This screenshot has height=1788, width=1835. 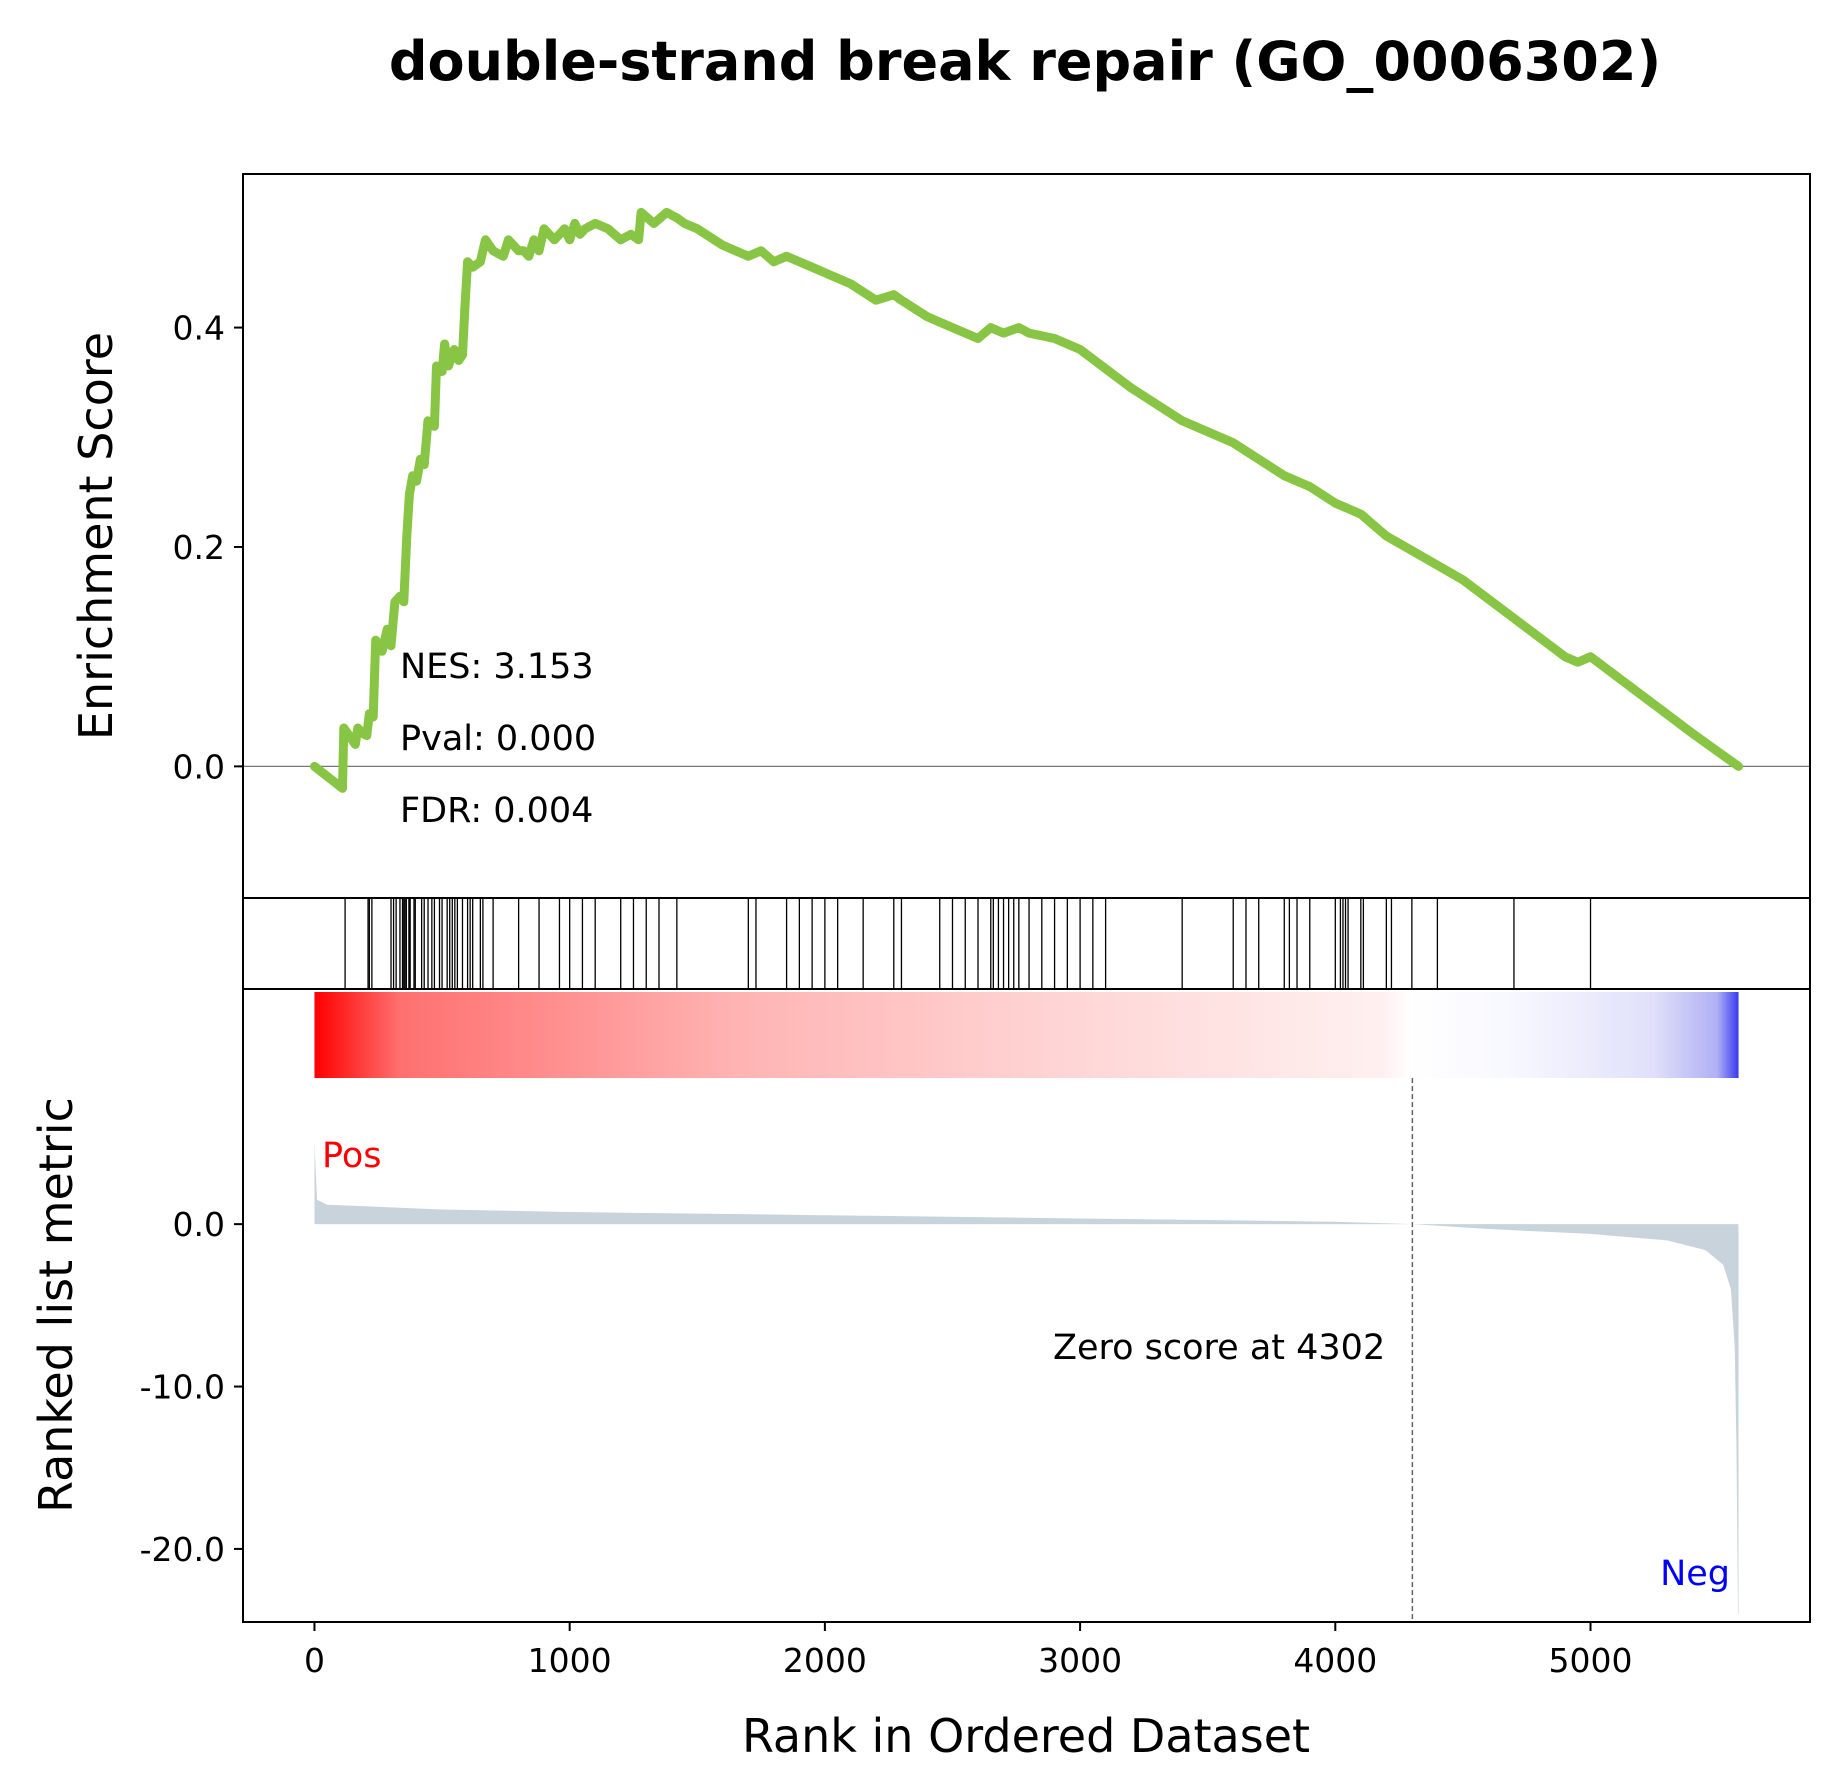 I want to click on zero-score-label: Zero score at 4302, so click(x=1219, y=1348).